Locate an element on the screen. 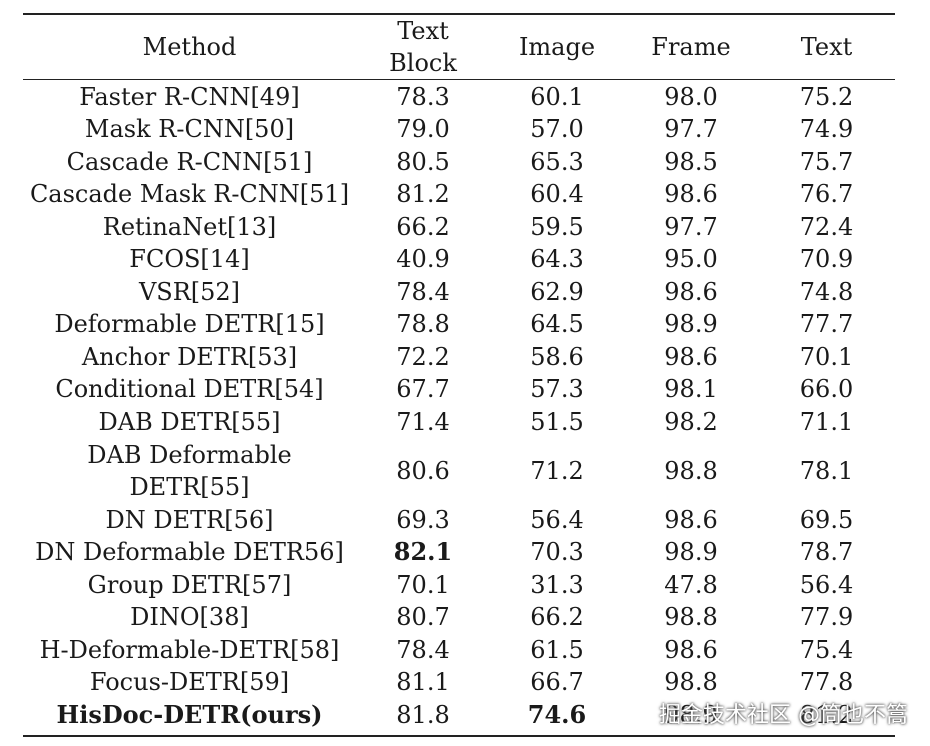  method-label: Mask R-CNN[50] is located at coordinates (189, 129).